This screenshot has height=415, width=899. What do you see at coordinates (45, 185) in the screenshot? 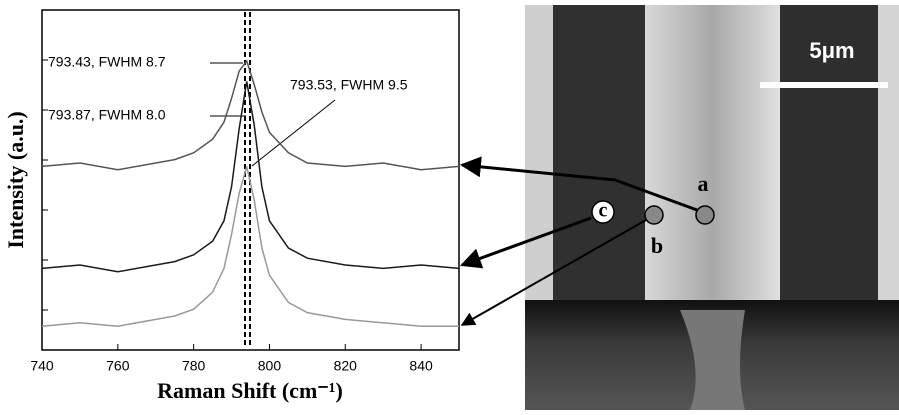
I see `y-tick-marks` at bounding box center [45, 185].